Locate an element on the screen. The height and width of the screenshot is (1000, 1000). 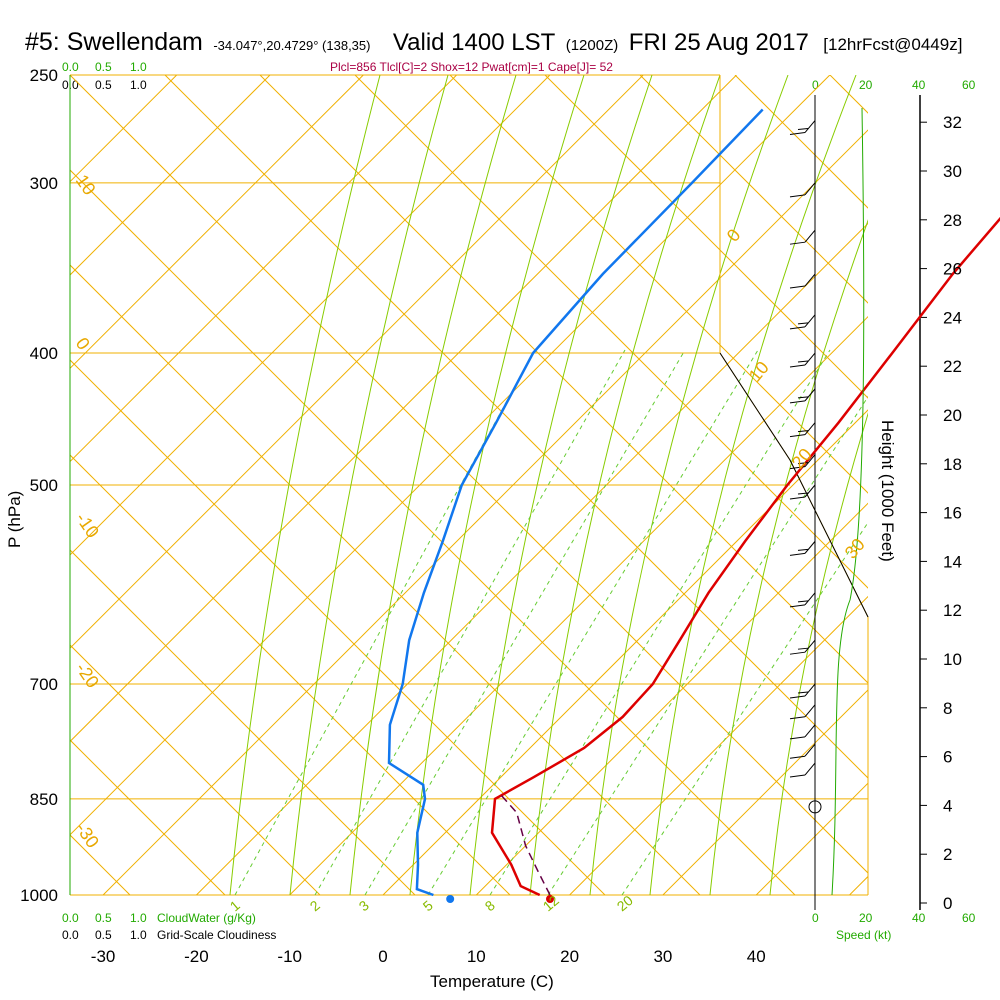
x-tick-10: 10 is located at coordinates (476, 956).